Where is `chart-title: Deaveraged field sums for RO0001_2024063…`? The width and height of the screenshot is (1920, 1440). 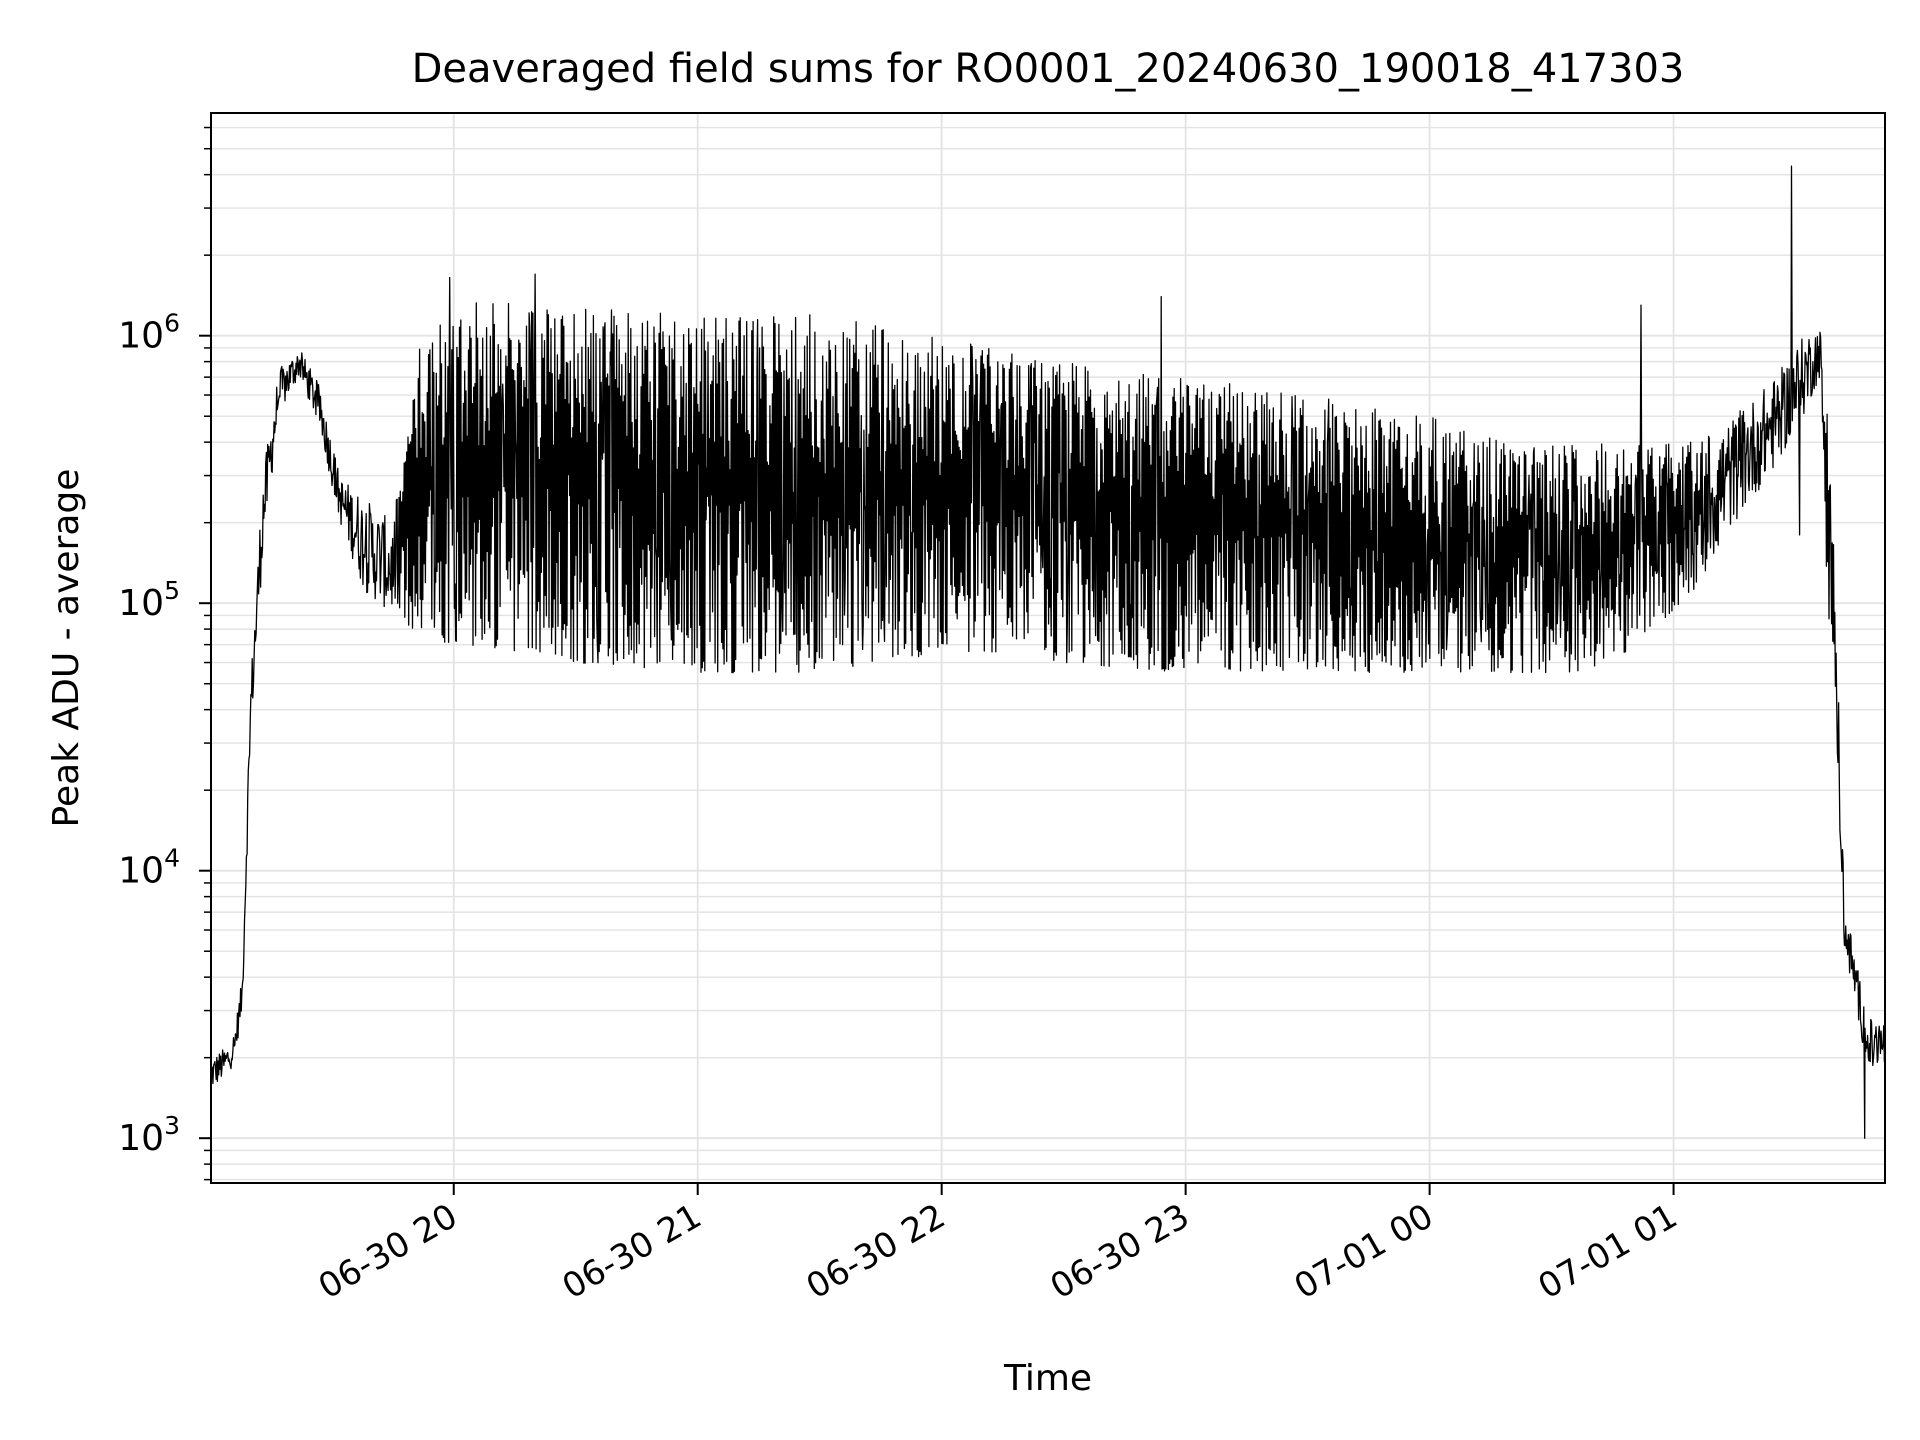 chart-title: Deaveraged field sums for RO0001_2024063… is located at coordinates (1048, 69).